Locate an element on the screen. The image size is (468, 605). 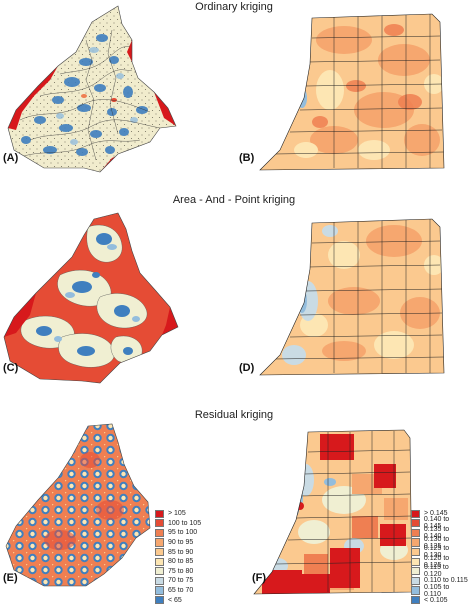
map-panel-e is located at coordinates (78, 505).